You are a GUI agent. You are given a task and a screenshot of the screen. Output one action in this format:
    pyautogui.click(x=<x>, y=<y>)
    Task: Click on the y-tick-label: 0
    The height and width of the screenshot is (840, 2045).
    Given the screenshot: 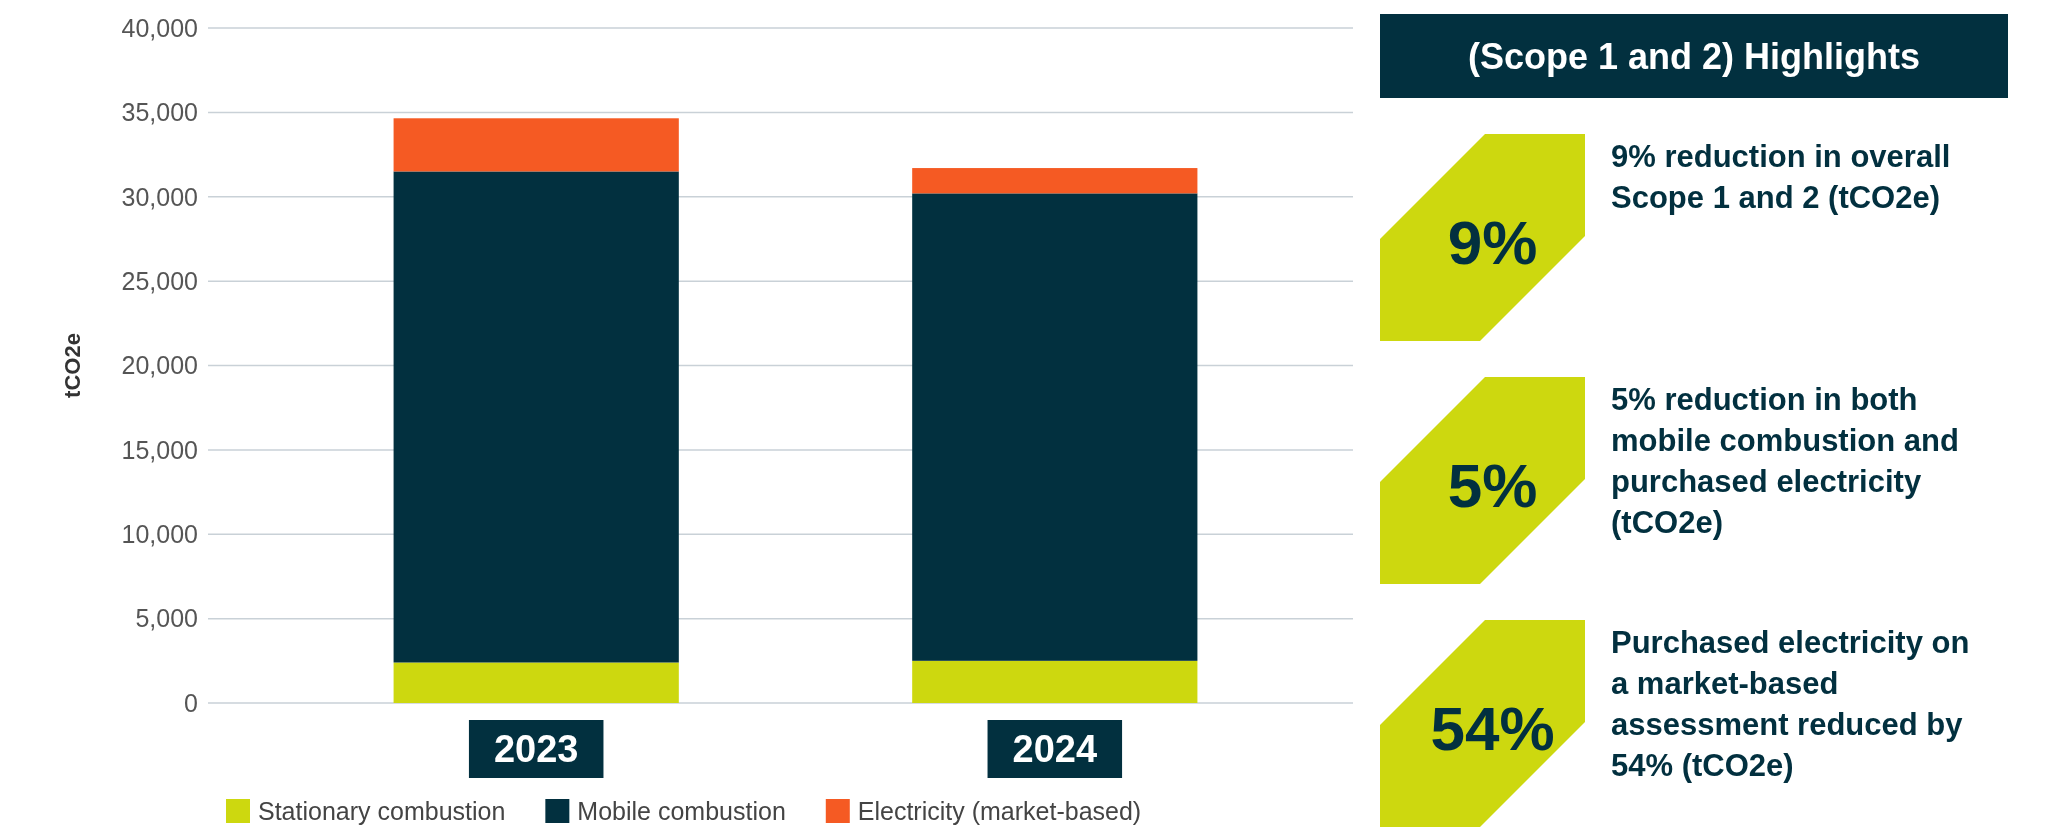 What is the action you would take?
    pyautogui.click(x=191, y=702)
    